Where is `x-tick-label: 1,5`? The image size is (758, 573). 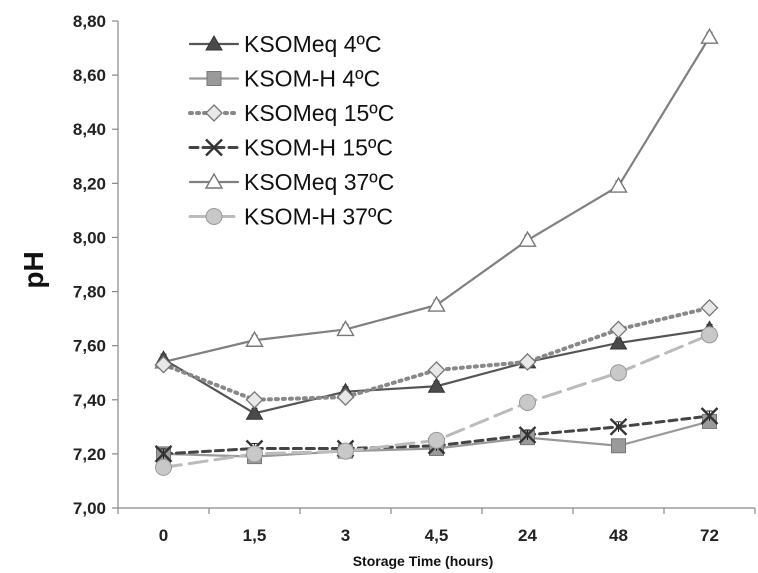
x-tick-label: 1,5 is located at coordinates (255, 535).